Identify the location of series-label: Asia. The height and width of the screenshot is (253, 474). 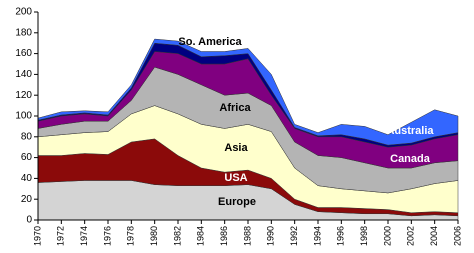
(236, 148).